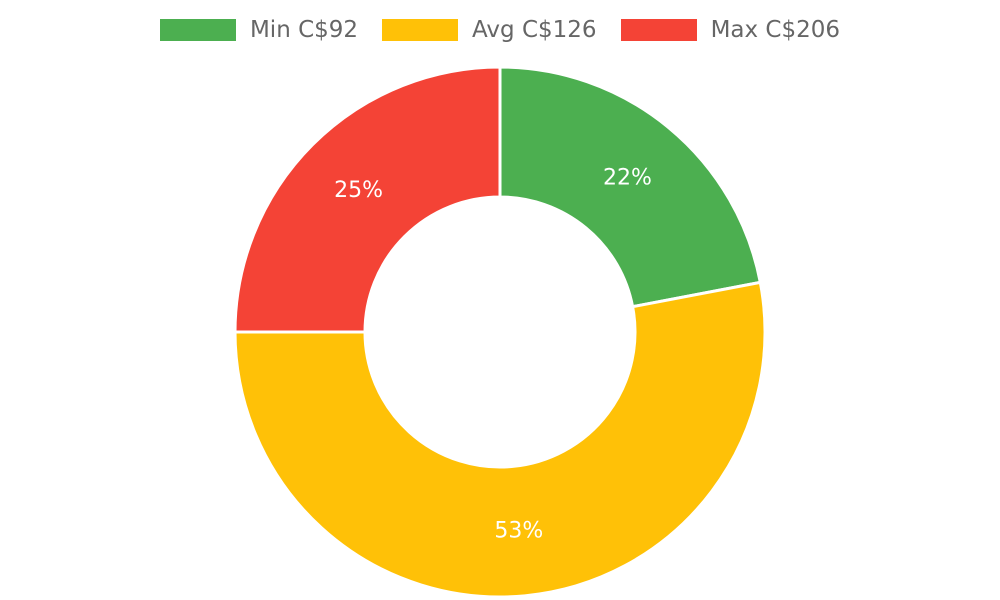 The height and width of the screenshot is (600, 1000). I want to click on legend-item-avg: Avg C$126, so click(489, 30).